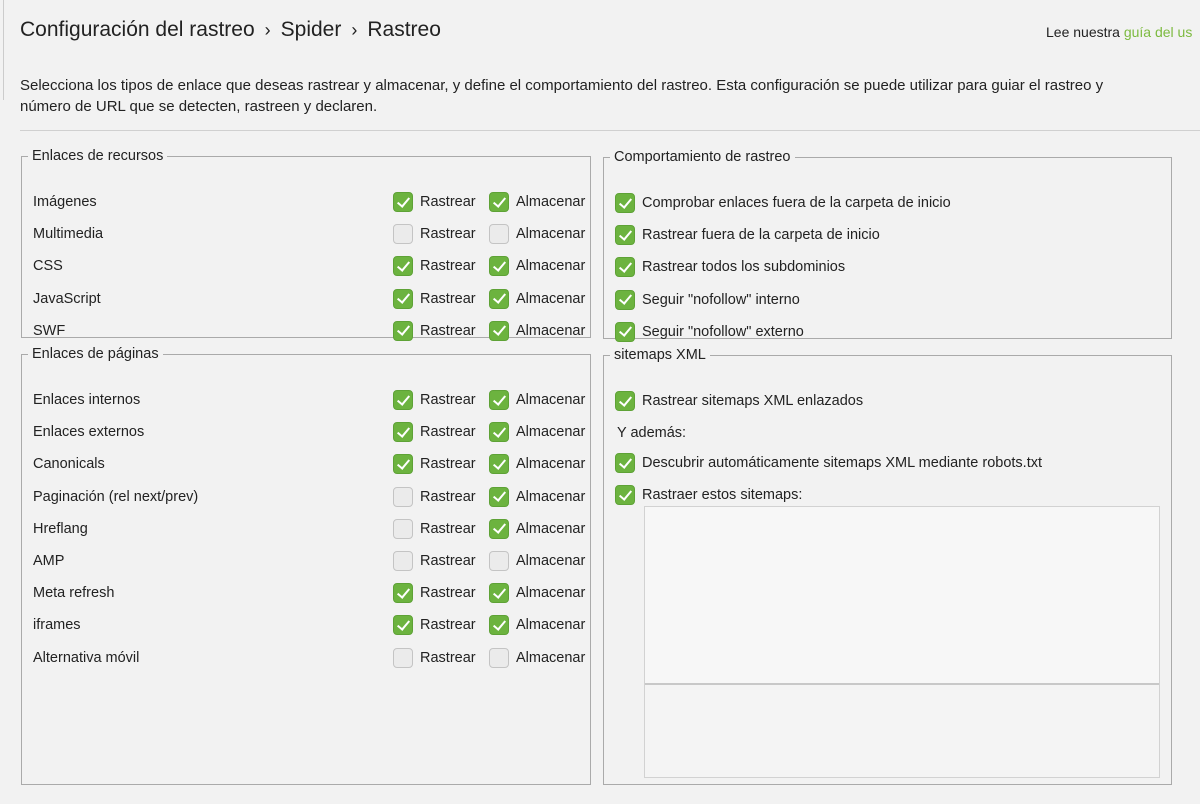 This screenshot has width=1200, height=804. I want to click on behaviour-checkbox: Seguir "nofollow" externo, so click(709, 332).